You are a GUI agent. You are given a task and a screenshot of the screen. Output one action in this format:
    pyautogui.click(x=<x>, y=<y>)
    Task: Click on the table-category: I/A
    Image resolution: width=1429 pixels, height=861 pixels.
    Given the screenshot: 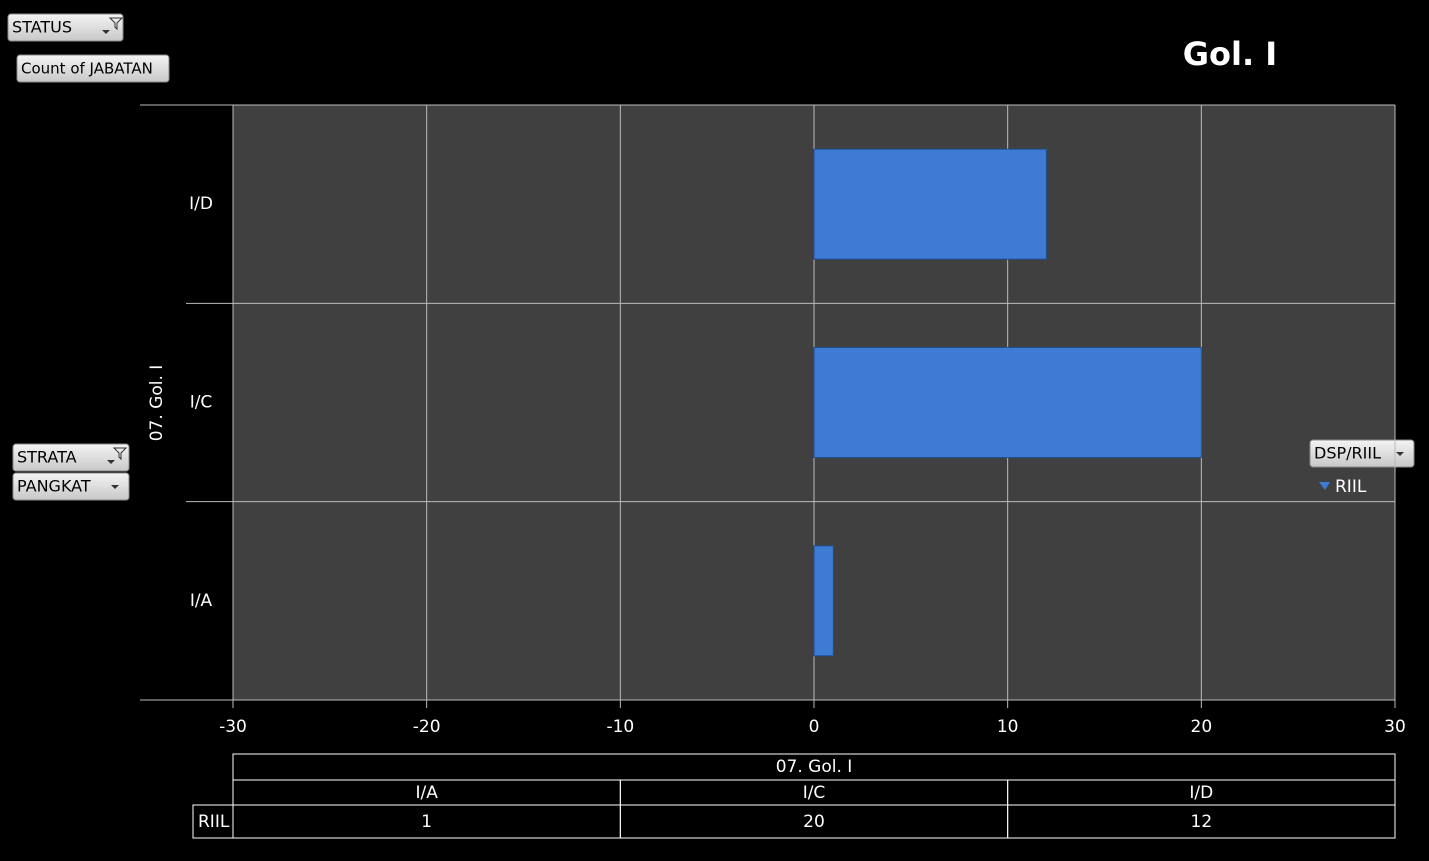 What is the action you would take?
    pyautogui.click(x=426, y=793)
    